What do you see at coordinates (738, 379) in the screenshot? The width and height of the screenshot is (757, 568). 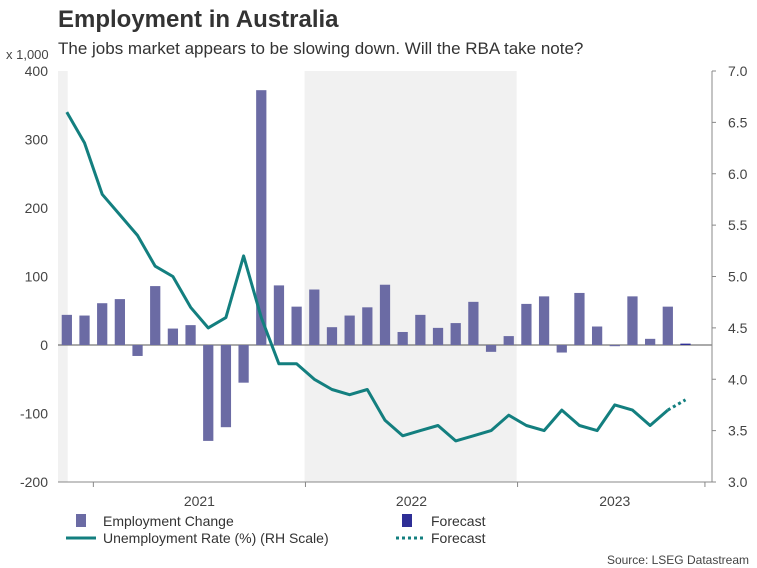 I see `right-tick-label: 4.0` at bounding box center [738, 379].